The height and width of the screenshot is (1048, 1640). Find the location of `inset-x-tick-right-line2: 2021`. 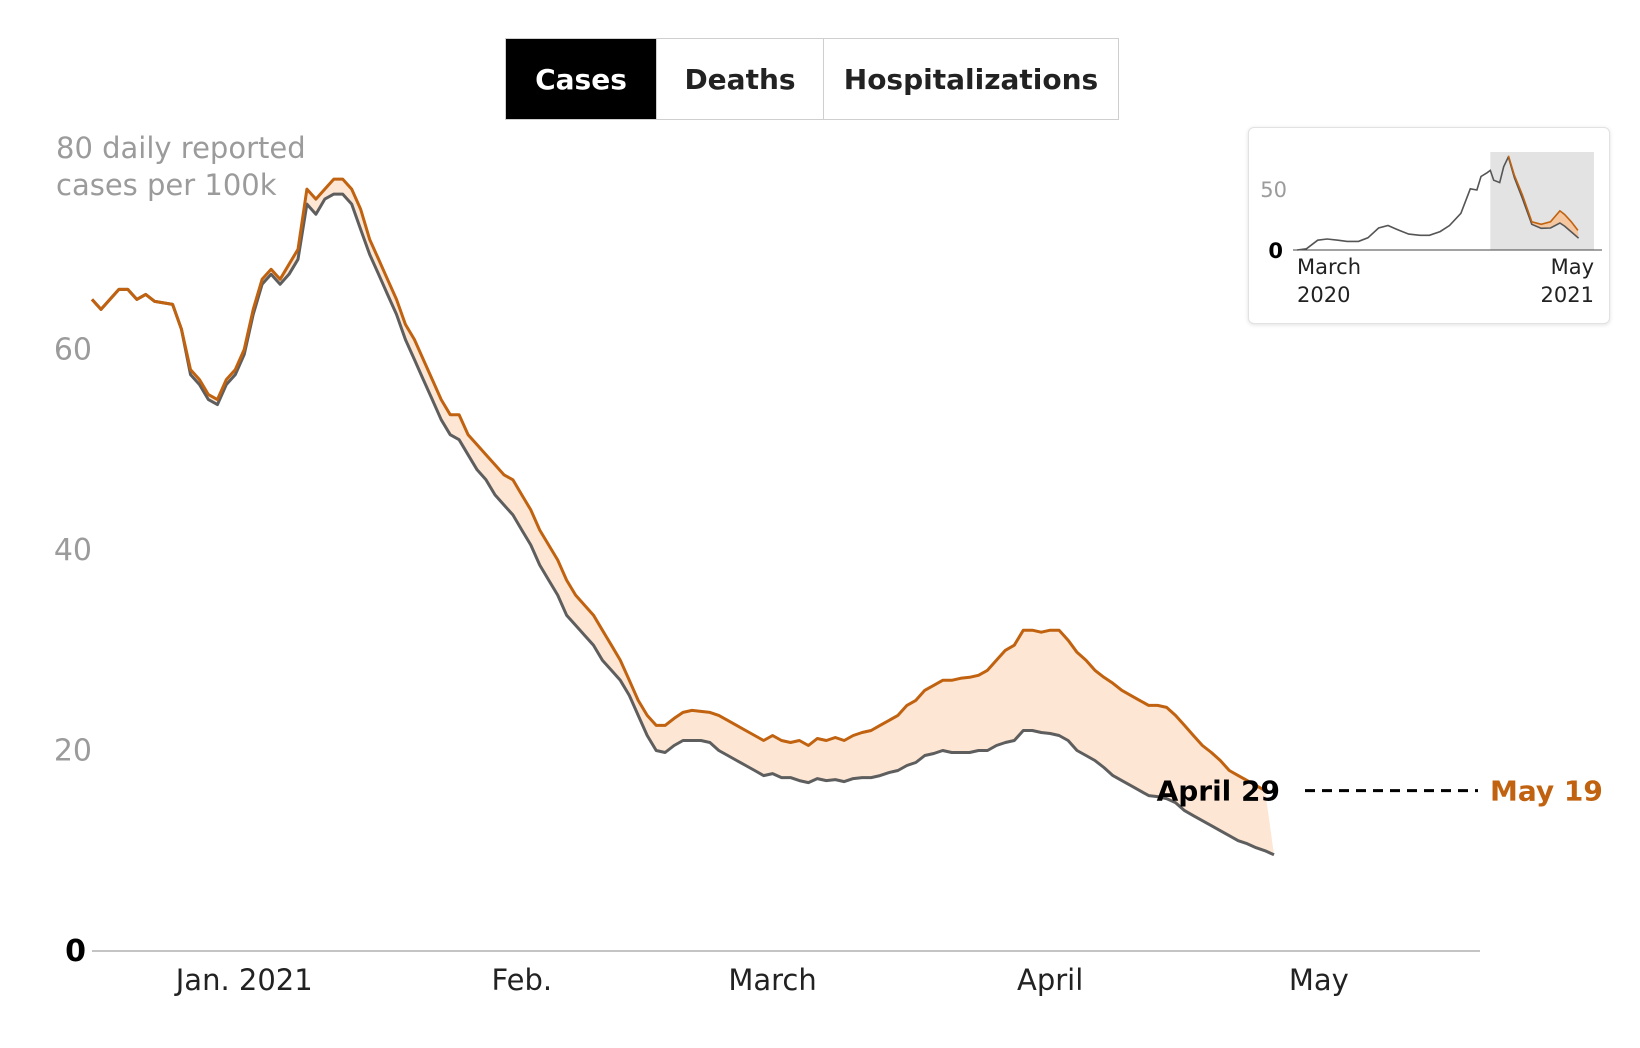

inset-x-tick-right-line2: 2021 is located at coordinates (1567, 295).